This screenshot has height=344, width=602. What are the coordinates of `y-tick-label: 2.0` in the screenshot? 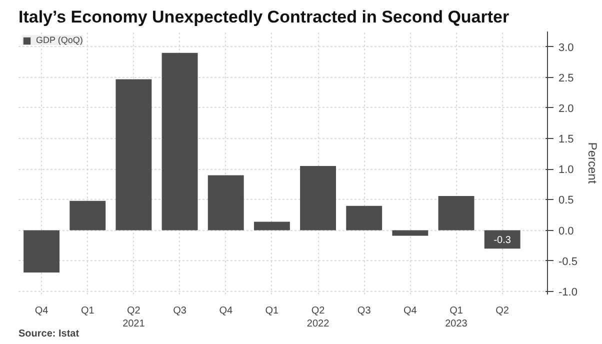 It's located at (566, 108).